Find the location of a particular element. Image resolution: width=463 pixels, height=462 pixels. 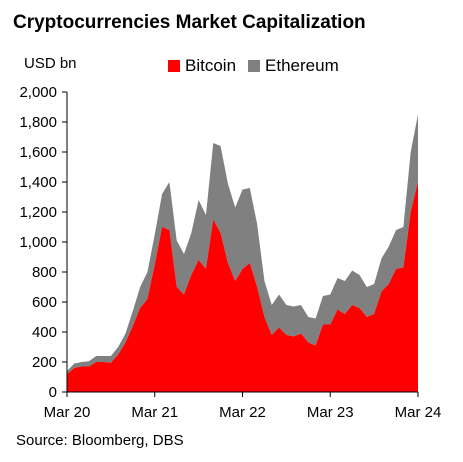

y-tick-label: 1,800 is located at coordinates (38, 122).